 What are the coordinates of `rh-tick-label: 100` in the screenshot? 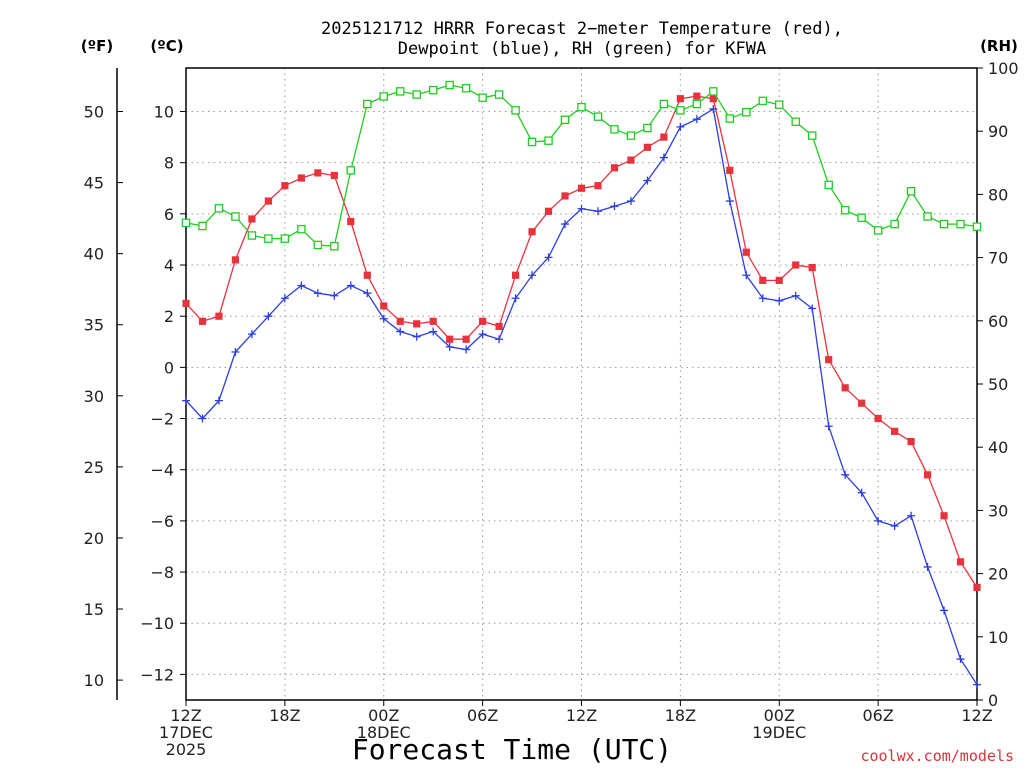 It's located at (1003, 68).